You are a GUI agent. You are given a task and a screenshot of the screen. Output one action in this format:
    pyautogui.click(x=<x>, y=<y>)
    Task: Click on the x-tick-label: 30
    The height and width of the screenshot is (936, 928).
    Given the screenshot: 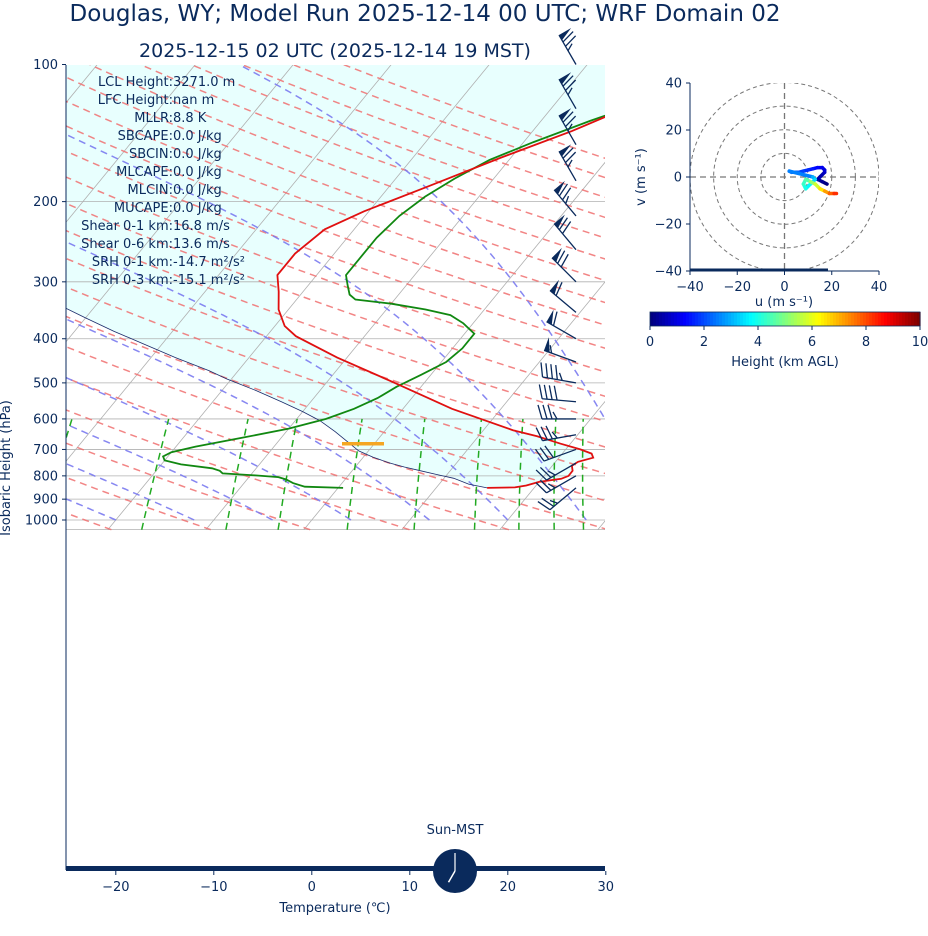 What is the action you would take?
    pyautogui.click(x=606, y=887)
    